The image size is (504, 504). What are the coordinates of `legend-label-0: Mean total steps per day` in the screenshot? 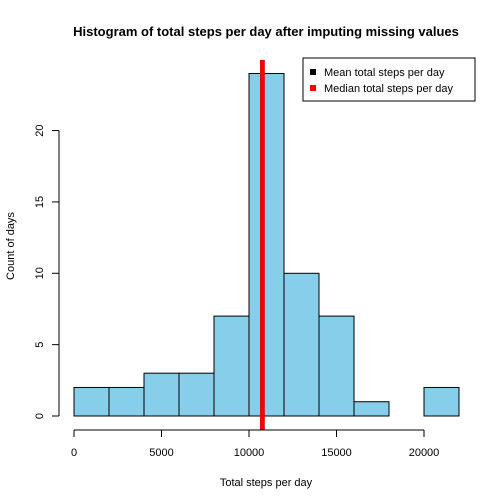 It's located at (384, 73).